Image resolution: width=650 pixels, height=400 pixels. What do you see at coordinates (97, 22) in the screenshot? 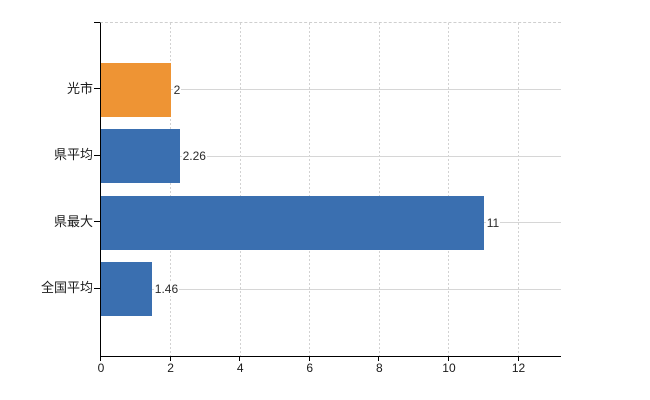
I see `y-axis-top-tick-mark` at bounding box center [97, 22].